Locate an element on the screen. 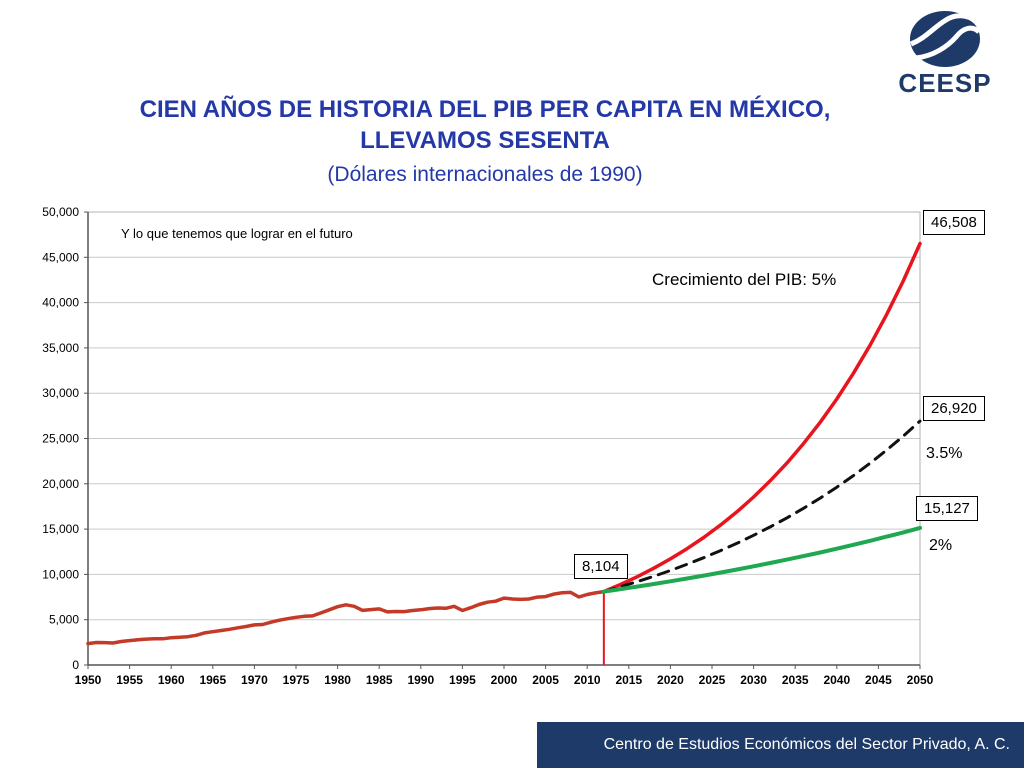 This screenshot has height=768, width=1024. x-tick-label: 2010 is located at coordinates (587, 680).